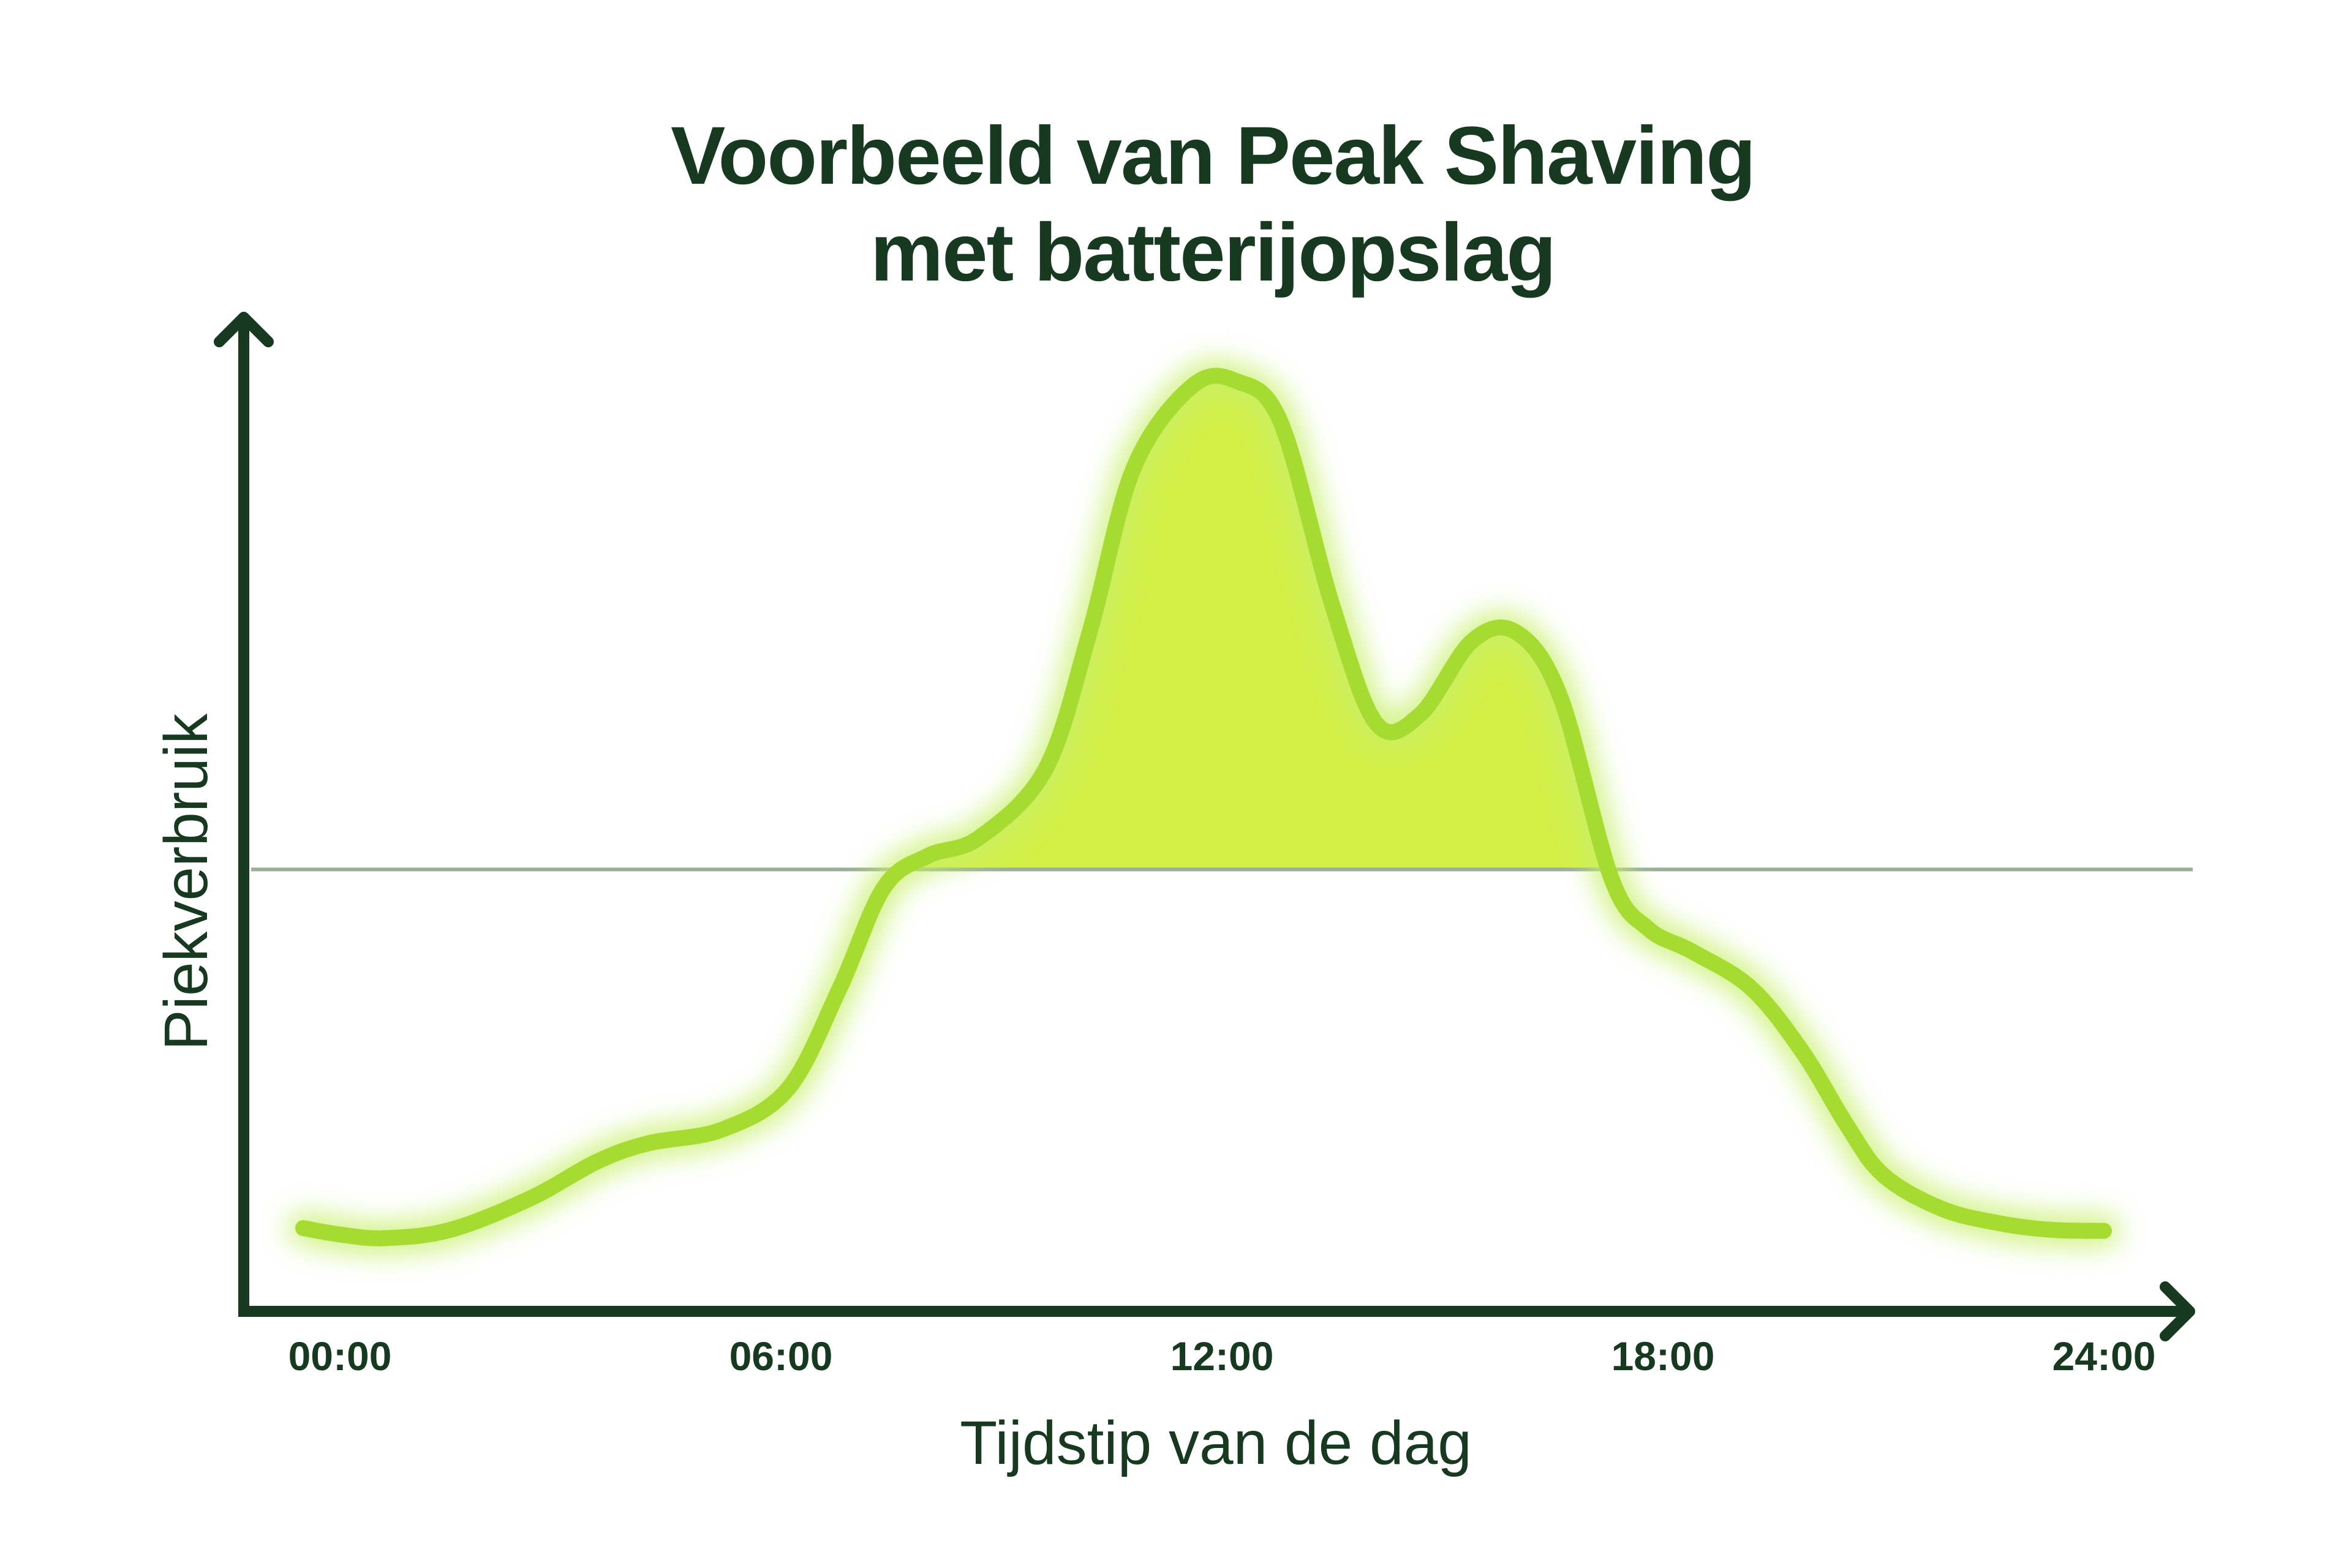 This screenshot has height=1568, width=2352. What do you see at coordinates (781, 1356) in the screenshot?
I see `x-tick-label: 06:00` at bounding box center [781, 1356].